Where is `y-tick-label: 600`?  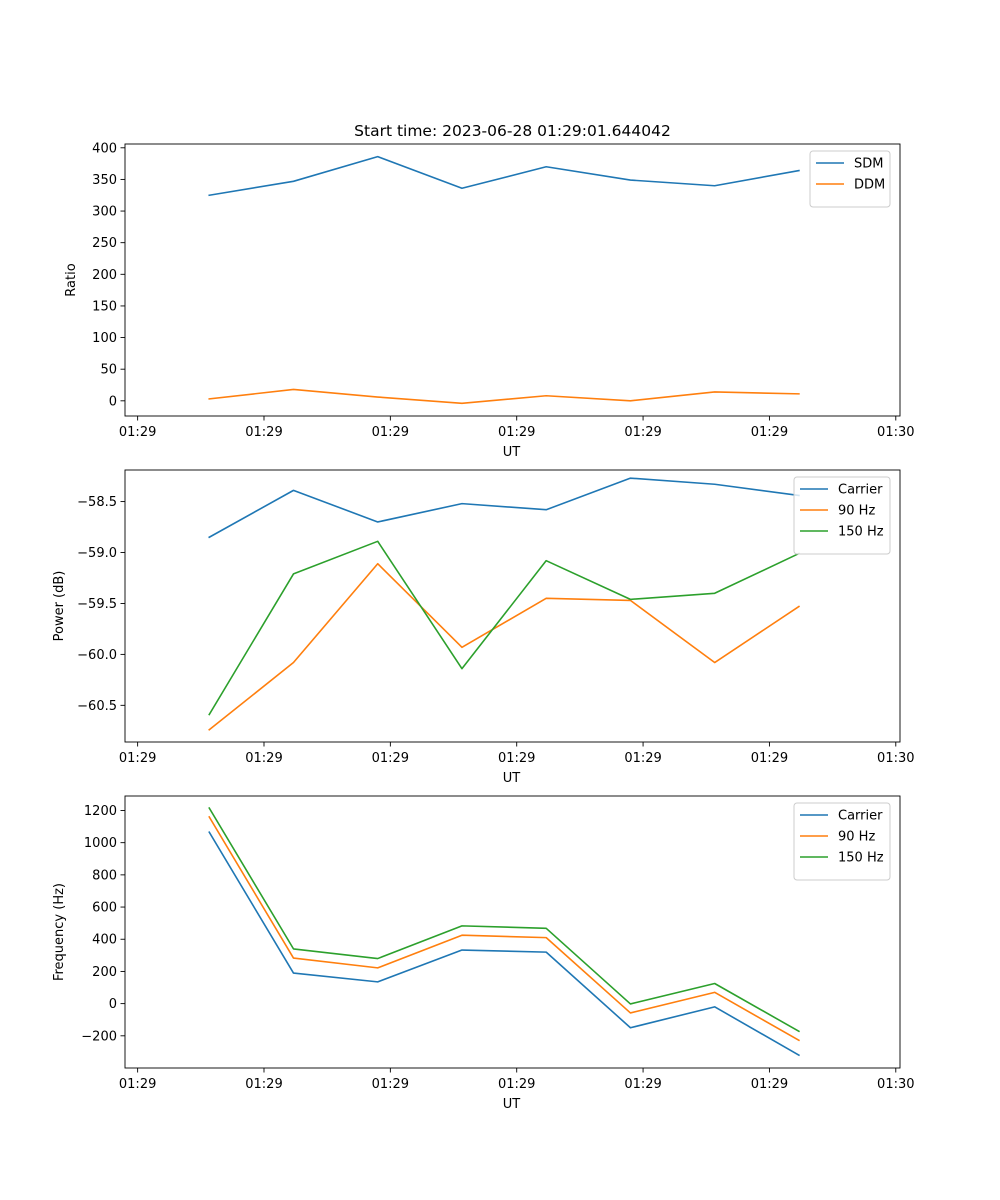
y-tick-label: 600 is located at coordinates (104, 908).